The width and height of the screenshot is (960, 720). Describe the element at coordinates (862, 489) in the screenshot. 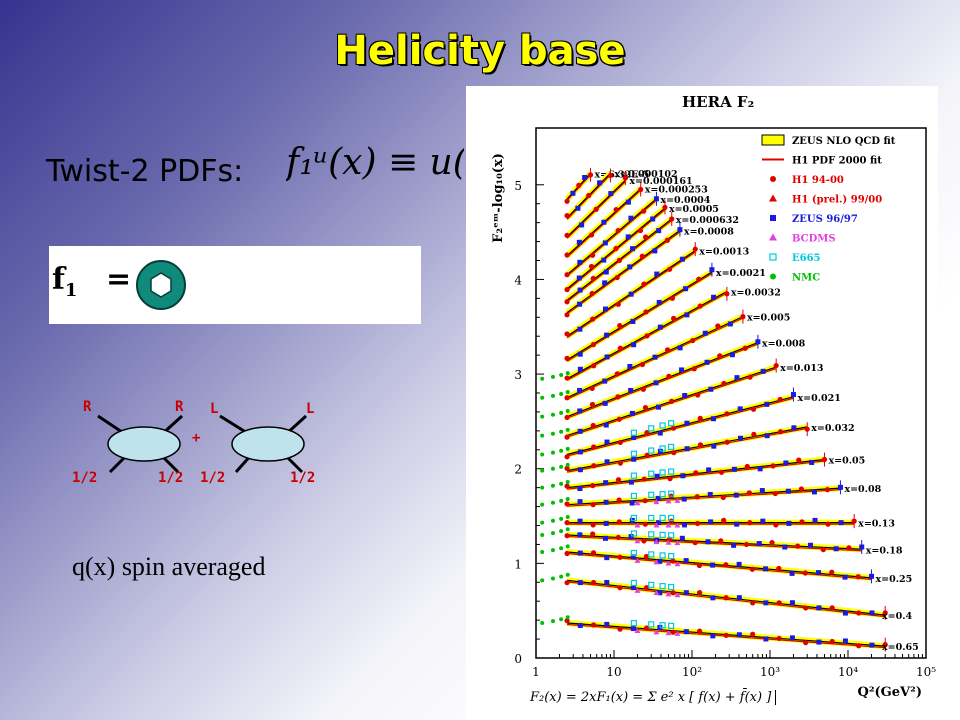

I see `series-label: x=0.08` at that location.